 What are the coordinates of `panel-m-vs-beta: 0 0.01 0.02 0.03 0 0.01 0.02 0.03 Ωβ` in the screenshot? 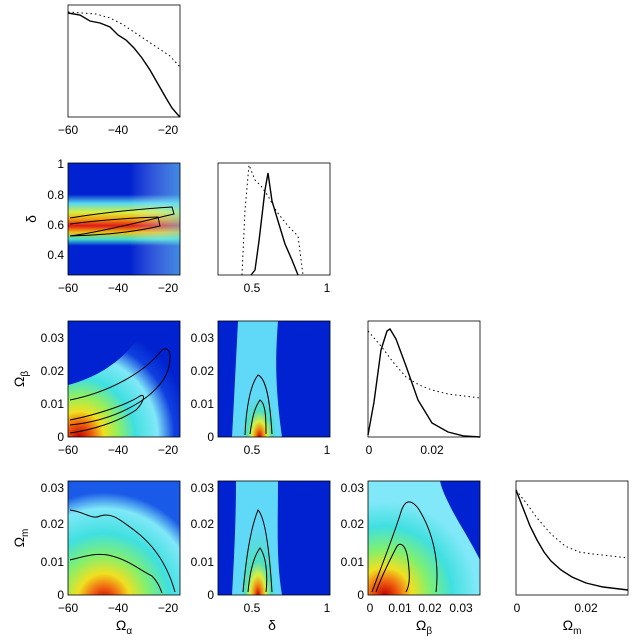 It's located at (411, 558).